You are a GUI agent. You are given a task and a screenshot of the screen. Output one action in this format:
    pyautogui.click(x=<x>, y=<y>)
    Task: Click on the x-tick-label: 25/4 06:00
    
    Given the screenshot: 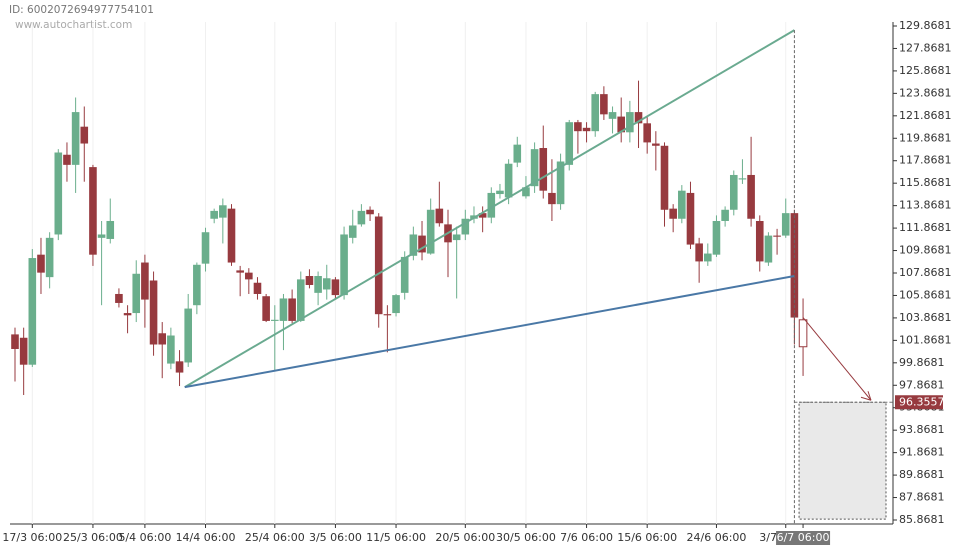 What is the action you would take?
    pyautogui.click(x=275, y=537)
    